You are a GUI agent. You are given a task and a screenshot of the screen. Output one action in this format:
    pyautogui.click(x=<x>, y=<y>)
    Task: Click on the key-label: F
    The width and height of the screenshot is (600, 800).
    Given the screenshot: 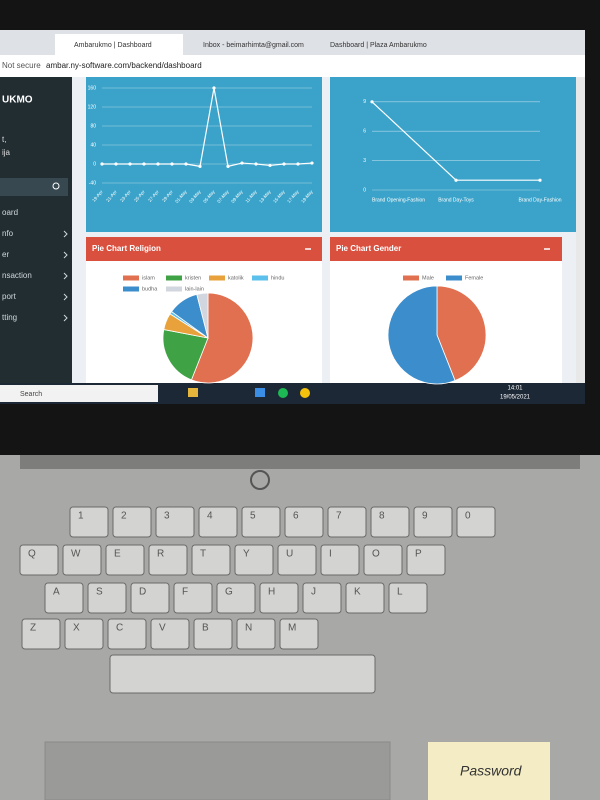 What is the action you would take?
    pyautogui.click(x=185, y=592)
    